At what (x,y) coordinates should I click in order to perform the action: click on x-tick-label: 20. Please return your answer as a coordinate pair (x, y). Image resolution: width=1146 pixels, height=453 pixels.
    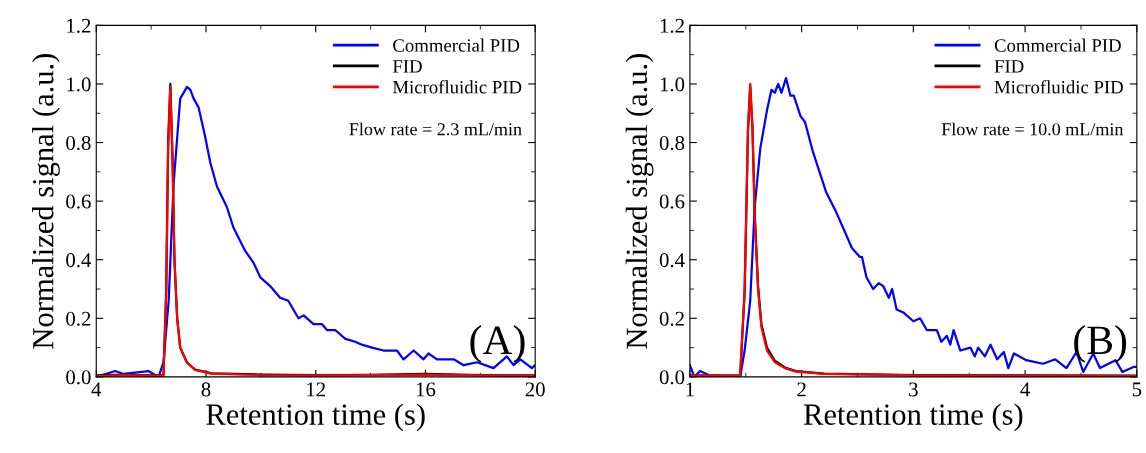
    Looking at the image, I should click on (535, 389).